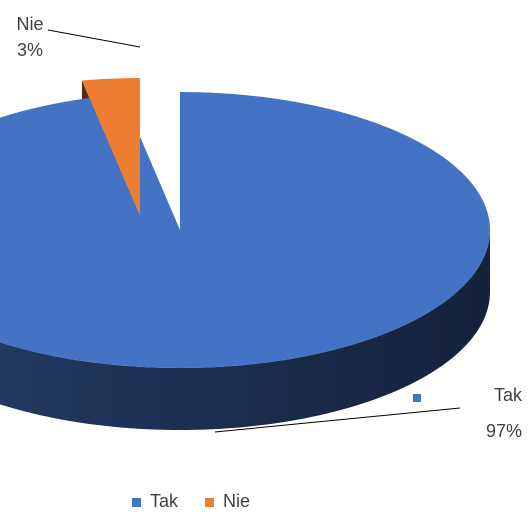  Describe the element at coordinates (94, 38) in the screenshot. I see `leader-line-nie` at that location.